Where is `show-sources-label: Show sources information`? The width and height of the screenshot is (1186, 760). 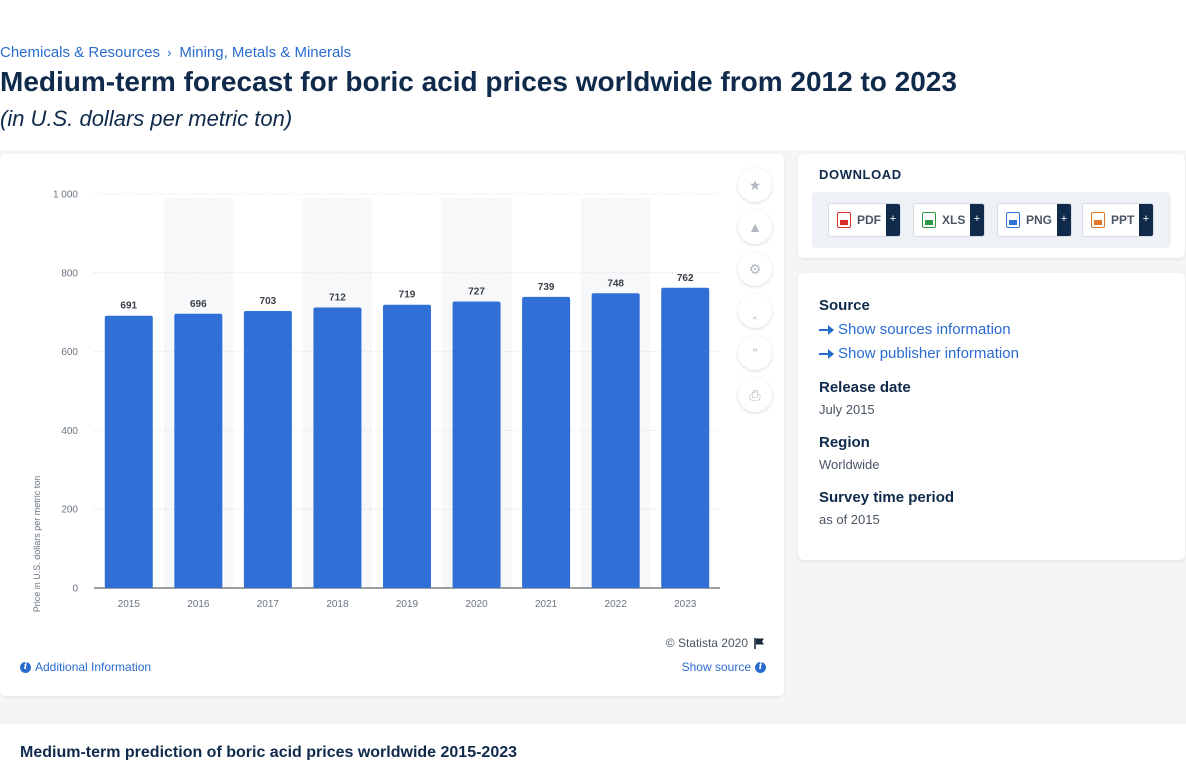
show-sources-label: Show sources information is located at coordinates (924, 329).